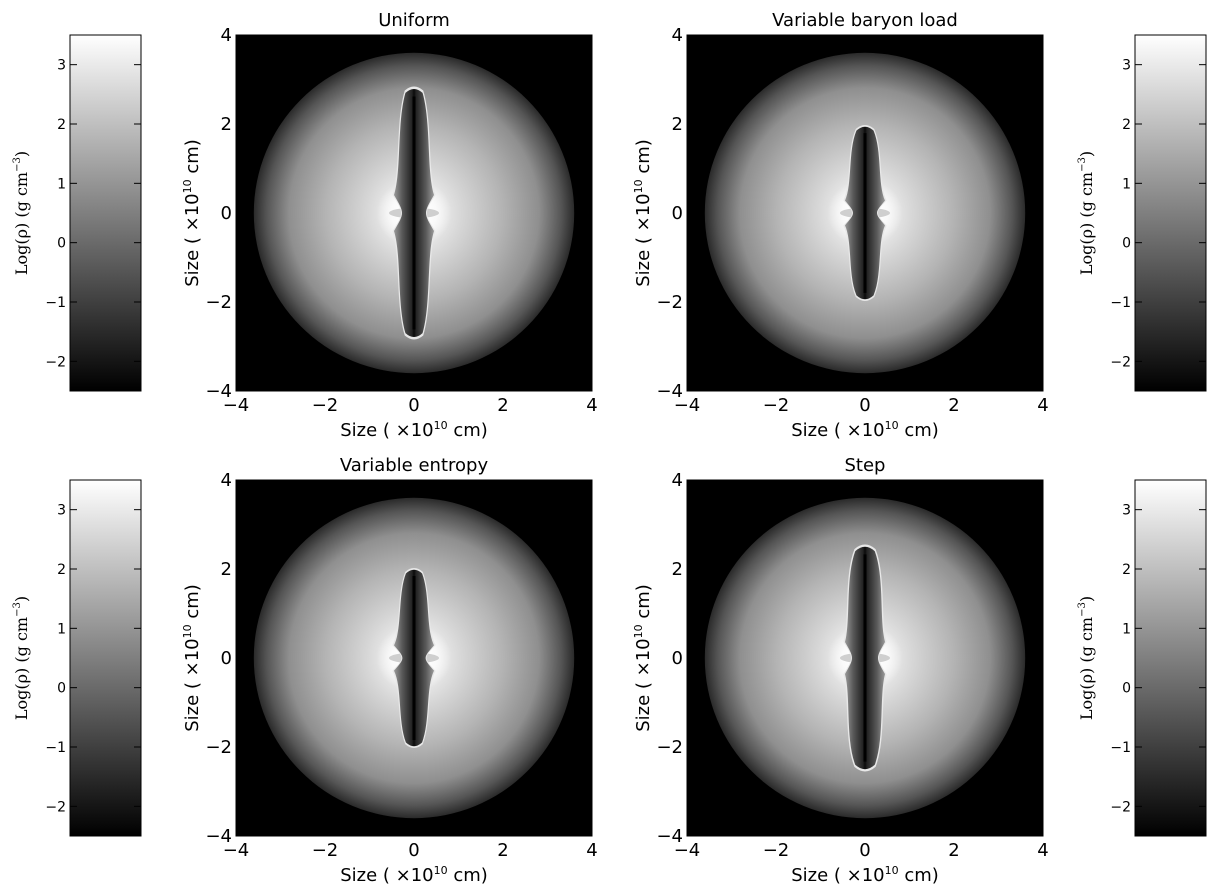 The height and width of the screenshot is (890, 1213). Describe the element at coordinates (865, 465) in the screenshot. I see `panel-title: Step` at that location.